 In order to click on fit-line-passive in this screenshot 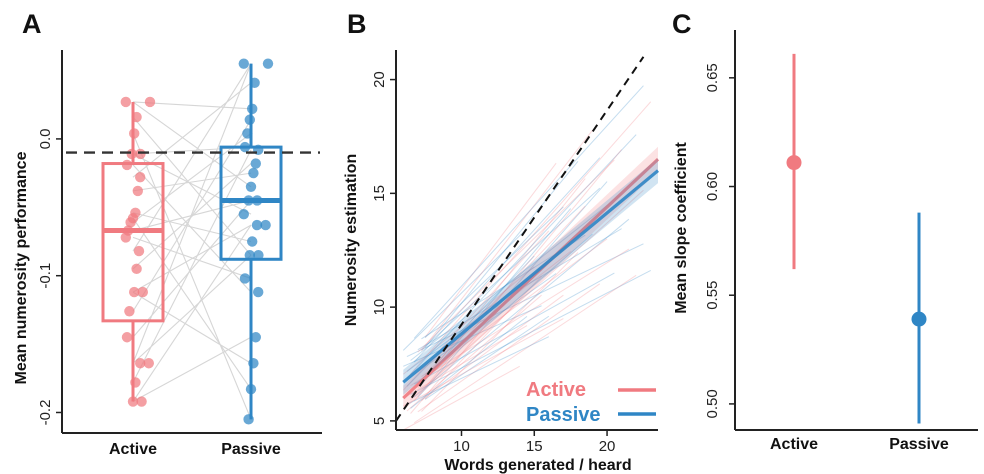, I will do `click(531, 276)`.